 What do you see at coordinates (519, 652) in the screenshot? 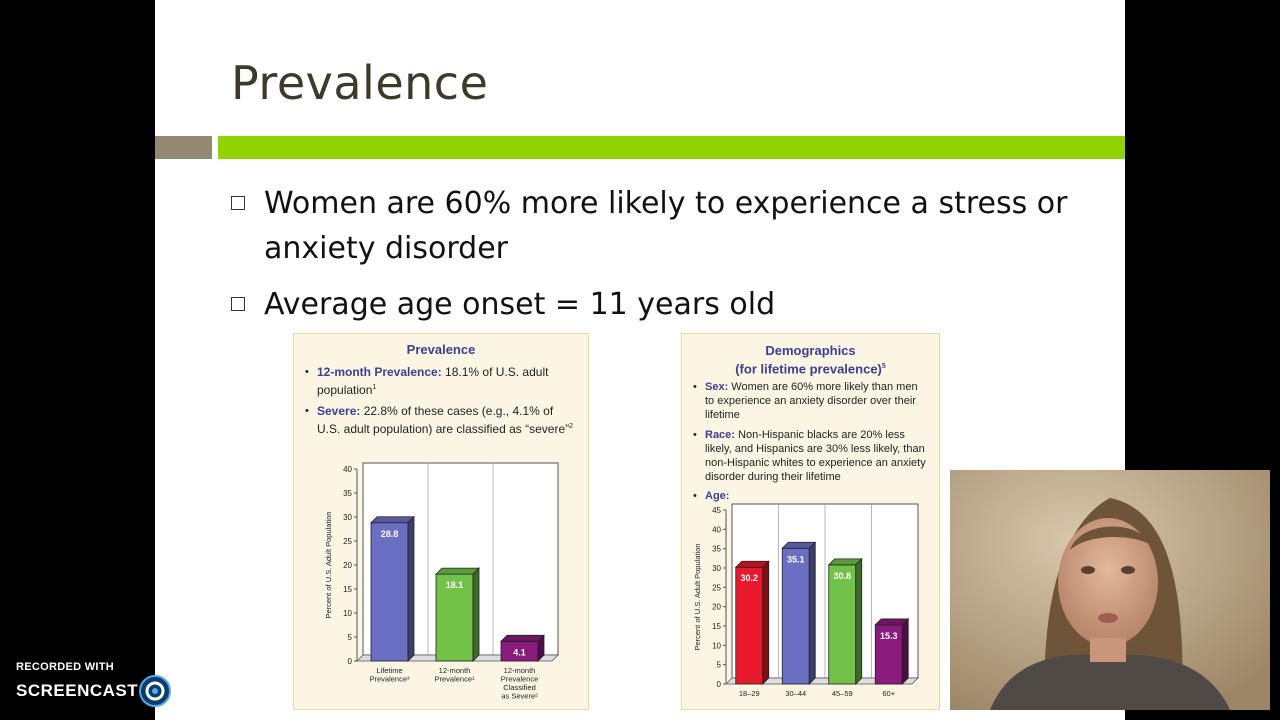
I see `bar-value-label: 4.1` at bounding box center [519, 652].